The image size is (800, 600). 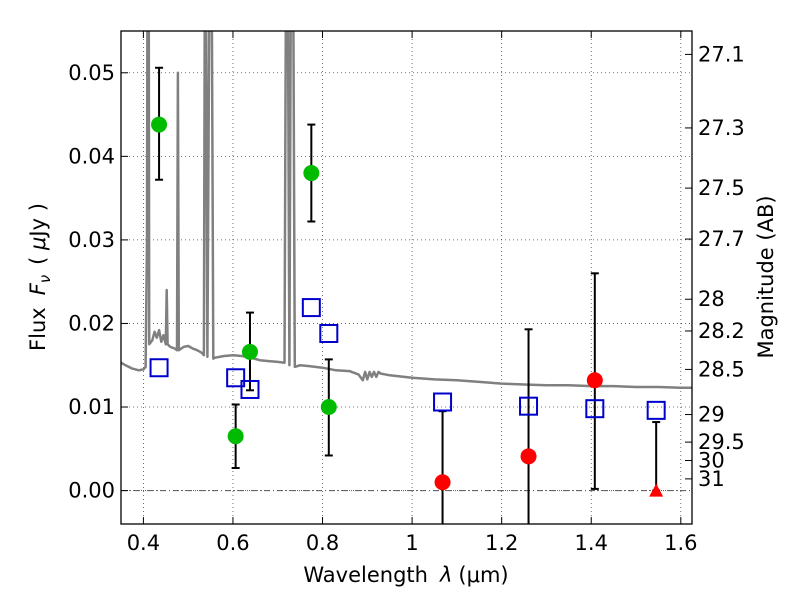 I want to click on magnitude-tick-label: 28.2, so click(x=721, y=331).